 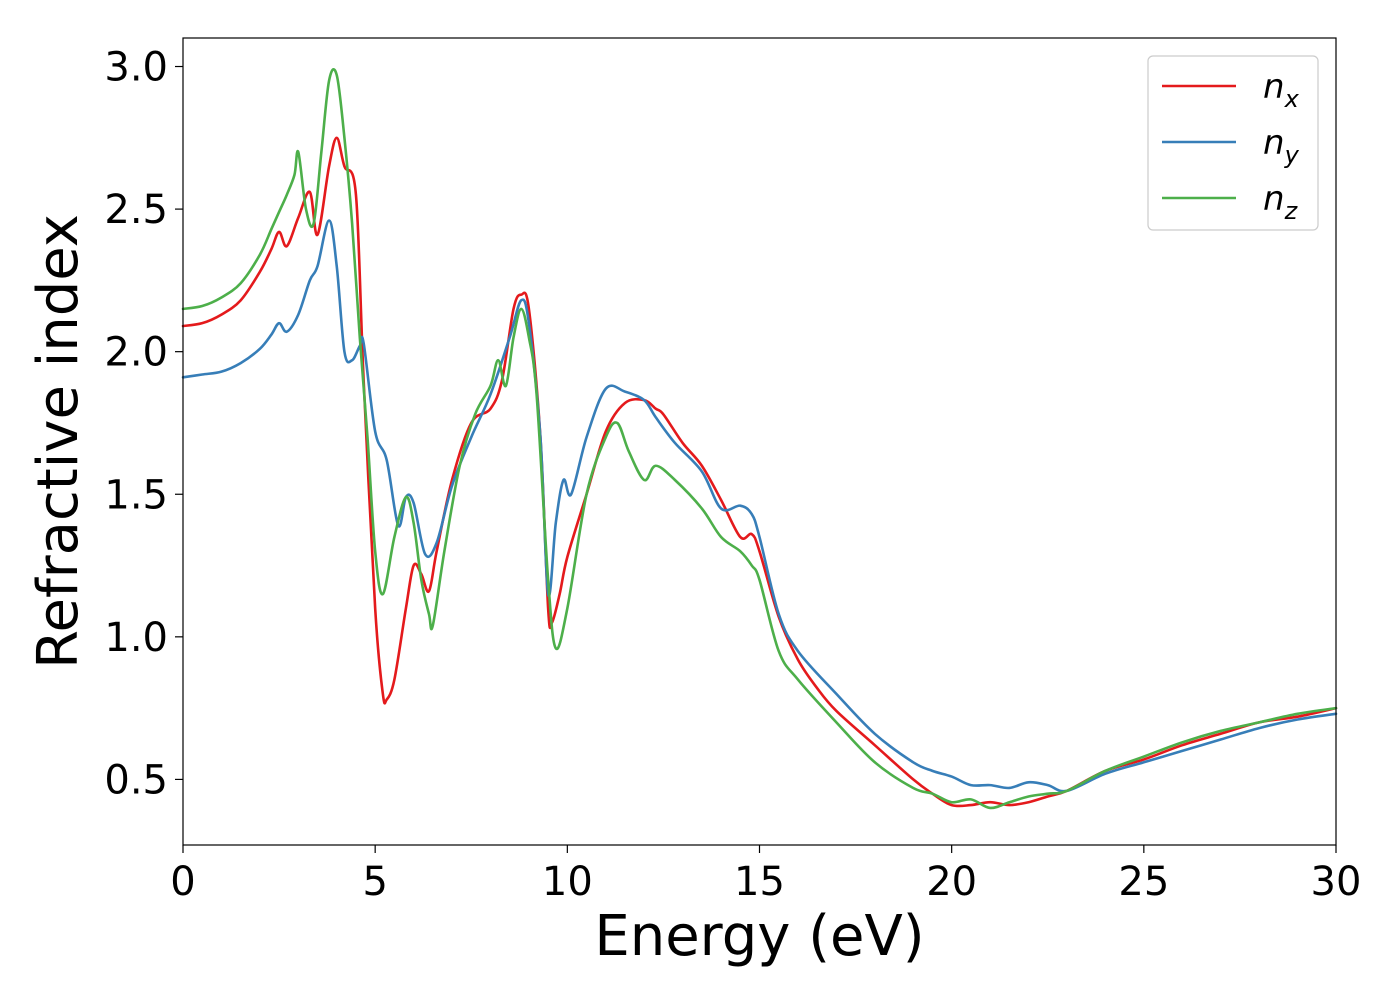 I want to click on legend: nx ny nz, so click(x=1233, y=143).